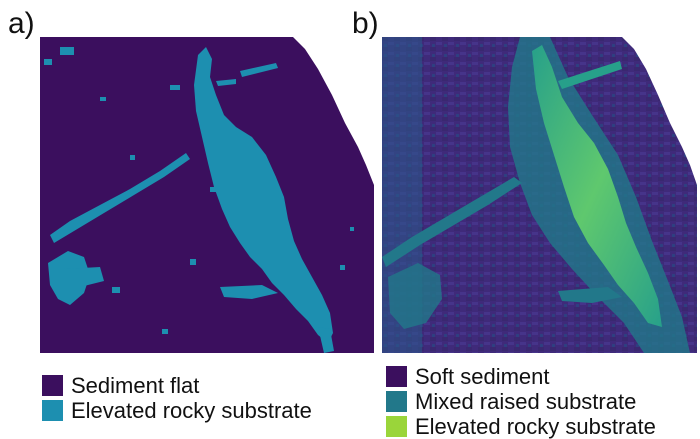 The image size is (700, 439). I want to click on legend-item: Mixed raised substrate, so click(521, 401).